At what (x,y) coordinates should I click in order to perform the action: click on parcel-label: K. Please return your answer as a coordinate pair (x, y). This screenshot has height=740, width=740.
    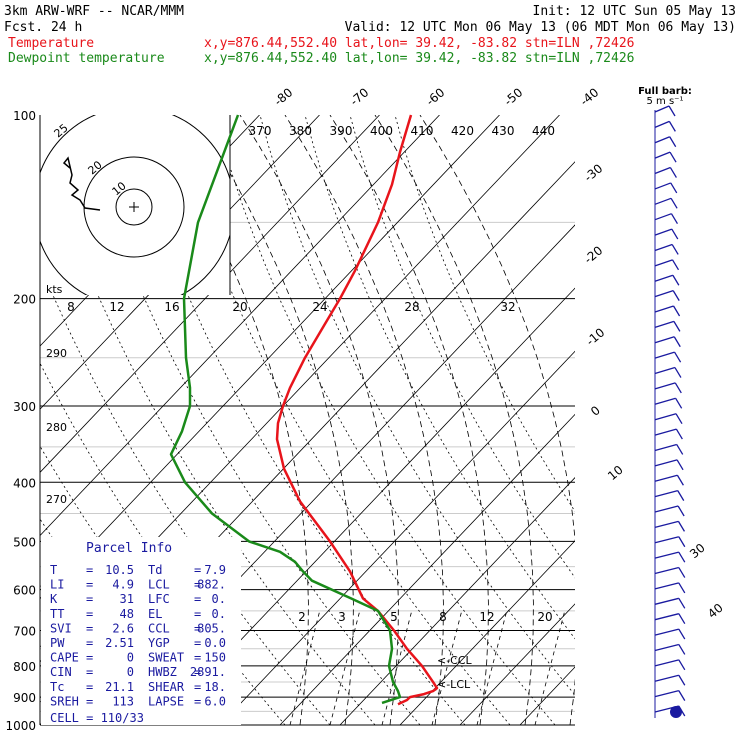
    Looking at the image, I should click on (54, 599).